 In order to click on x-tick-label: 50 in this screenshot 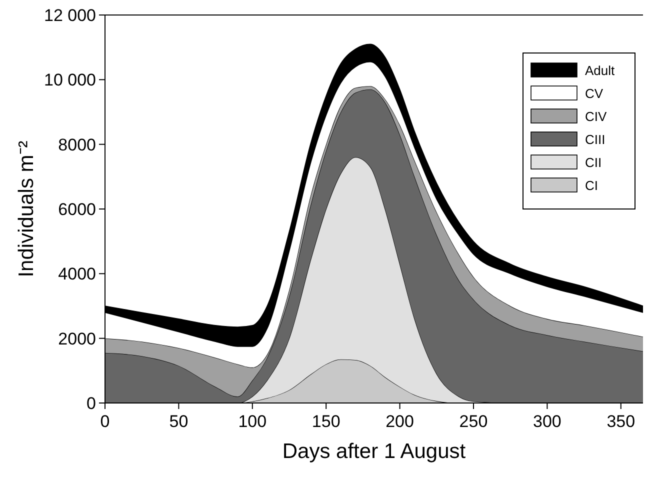, I will do `click(178, 421)`.